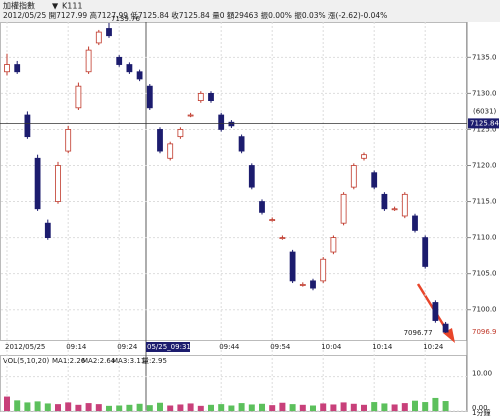 The width and height of the screenshot is (500, 420). Describe the element at coordinates (484, 274) in the screenshot. I see `y-tick-label: 7105.0` at that location.